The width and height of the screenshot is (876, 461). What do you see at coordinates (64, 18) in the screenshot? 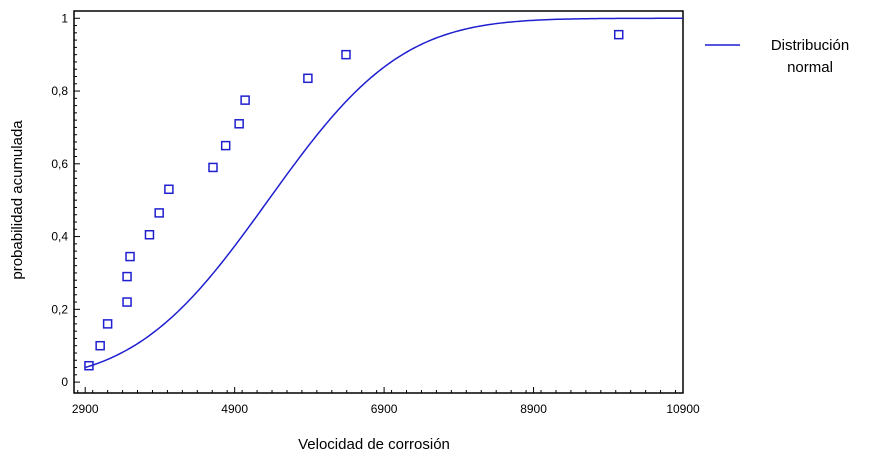
I see `y-tick-label: 1` at bounding box center [64, 18].